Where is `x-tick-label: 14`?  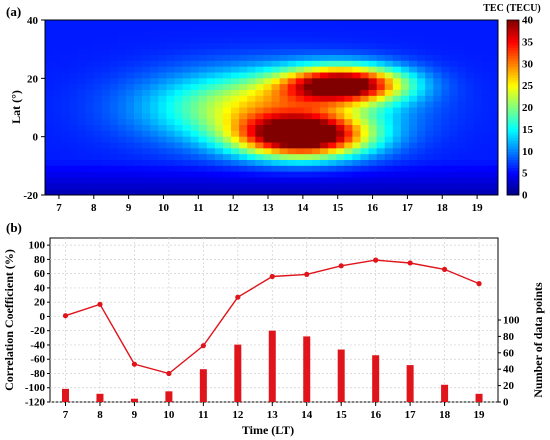
x-tick-label: 14 is located at coordinates (307, 415).